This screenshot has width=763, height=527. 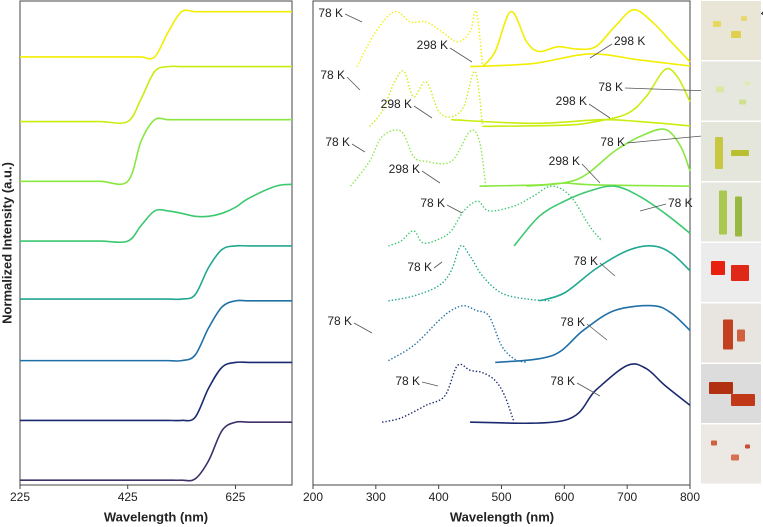 I want to click on x-tick-label: 600, so click(x=564, y=497).